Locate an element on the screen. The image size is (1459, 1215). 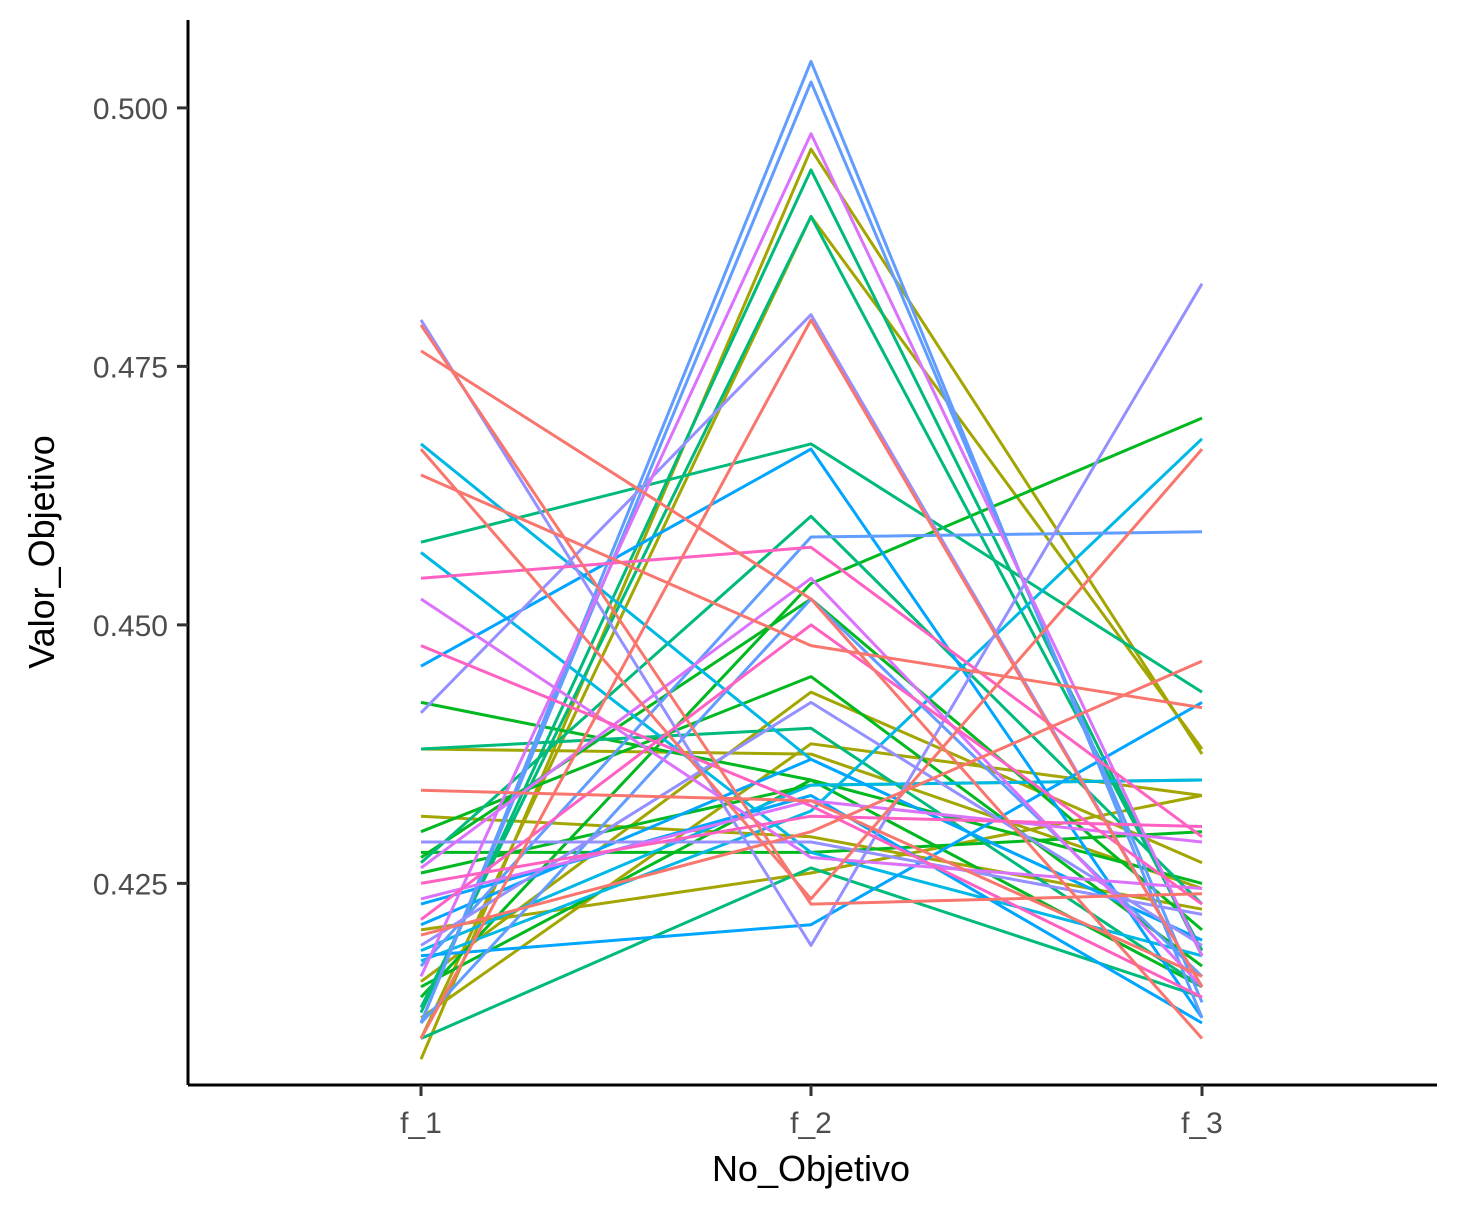
x-ticks: f_1 f_2 f_3 is located at coordinates (811, 1112).